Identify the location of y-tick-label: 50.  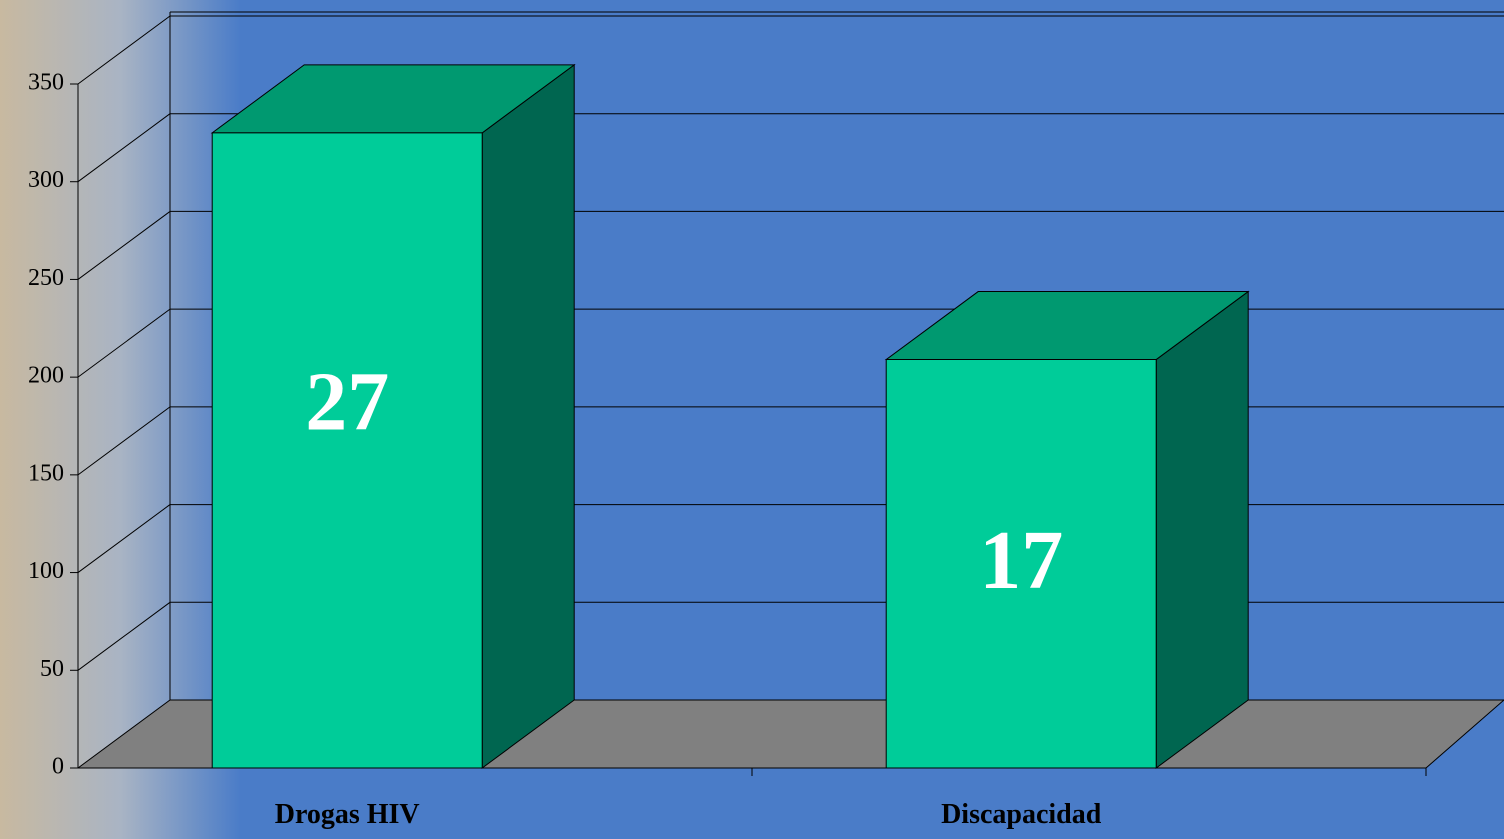
(52, 669).